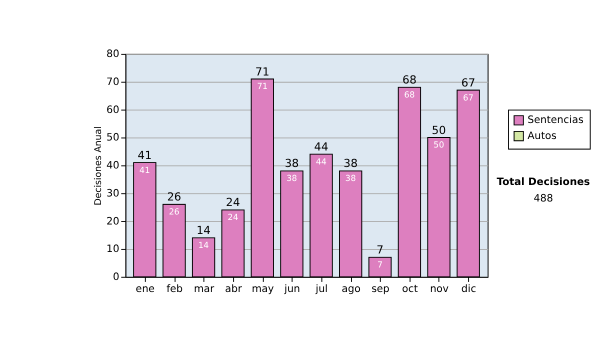 This screenshot has height=340, width=600. I want to click on total-label: 7, so click(380, 250).